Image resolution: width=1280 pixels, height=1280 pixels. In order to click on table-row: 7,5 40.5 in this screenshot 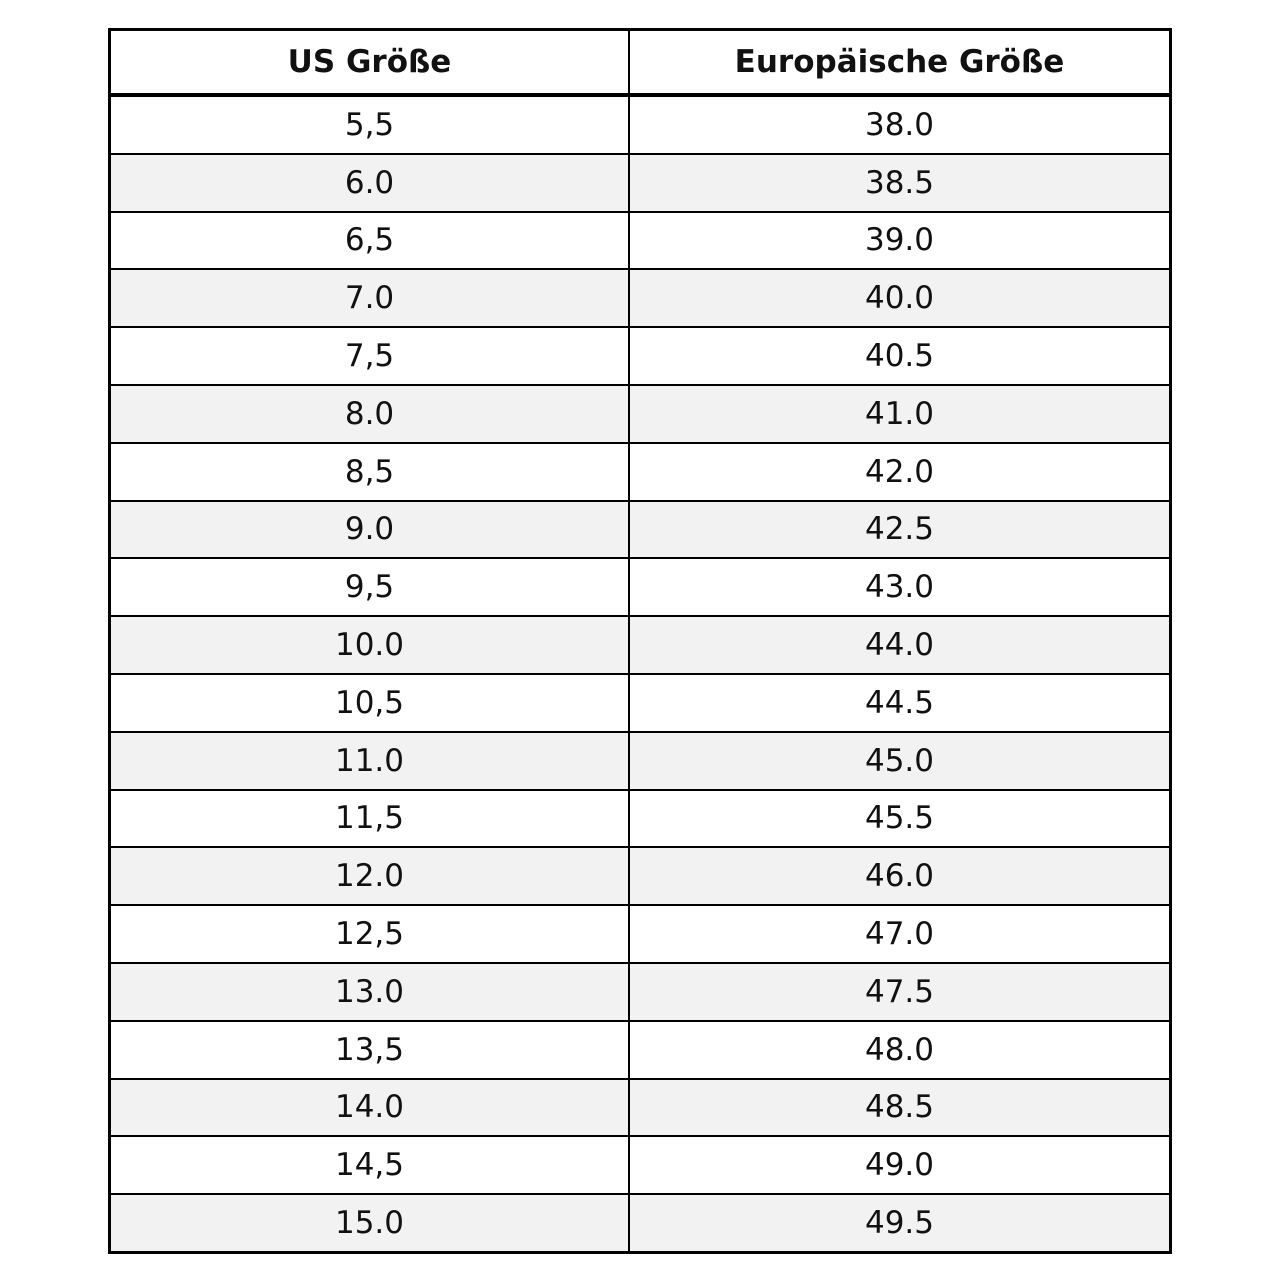, I will do `click(640, 356)`.